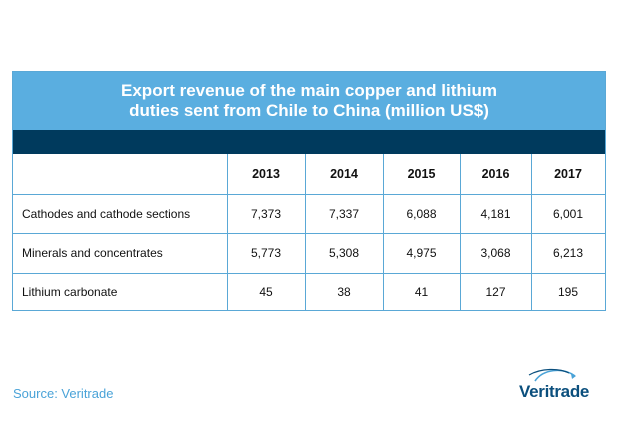  Describe the element at coordinates (266, 174) in the screenshot. I see `column-header-2013: 2013` at that location.